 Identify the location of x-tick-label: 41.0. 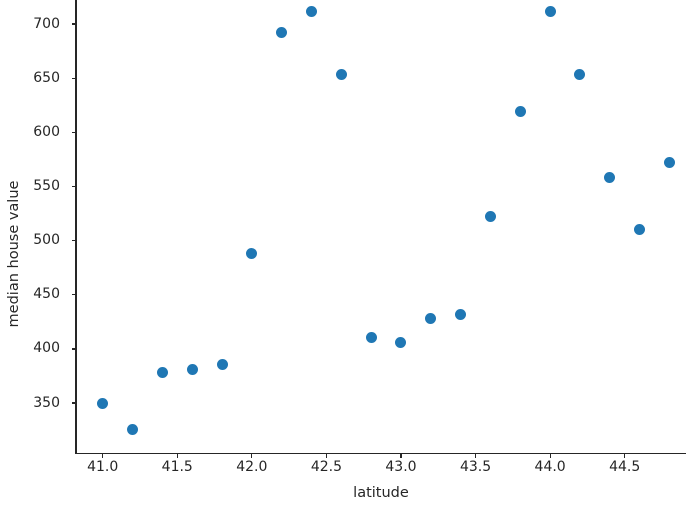
(103, 467).